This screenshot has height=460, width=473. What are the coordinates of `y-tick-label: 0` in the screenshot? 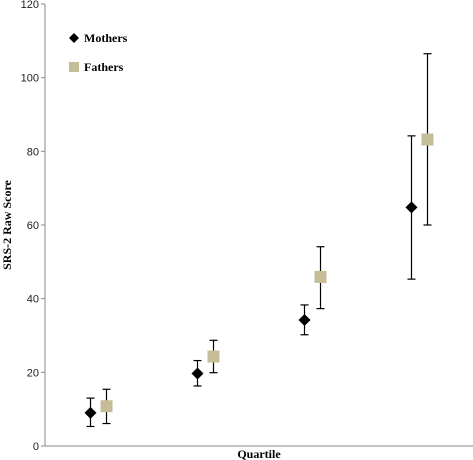 It's located at (36, 447).